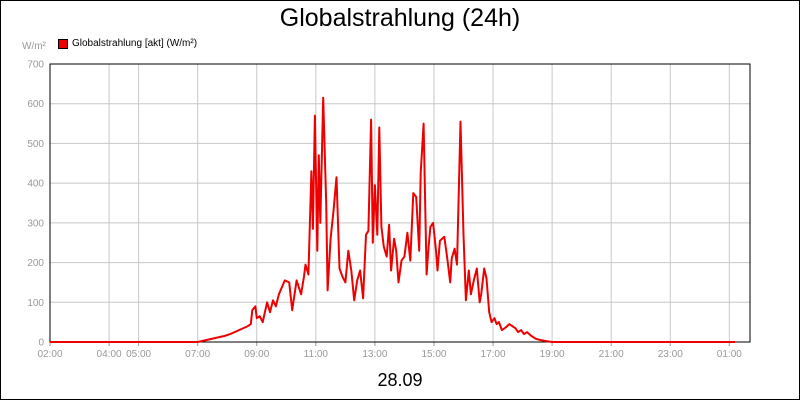  Describe the element at coordinates (35, 184) in the screenshot. I see `y-tick-label: 400` at that location.